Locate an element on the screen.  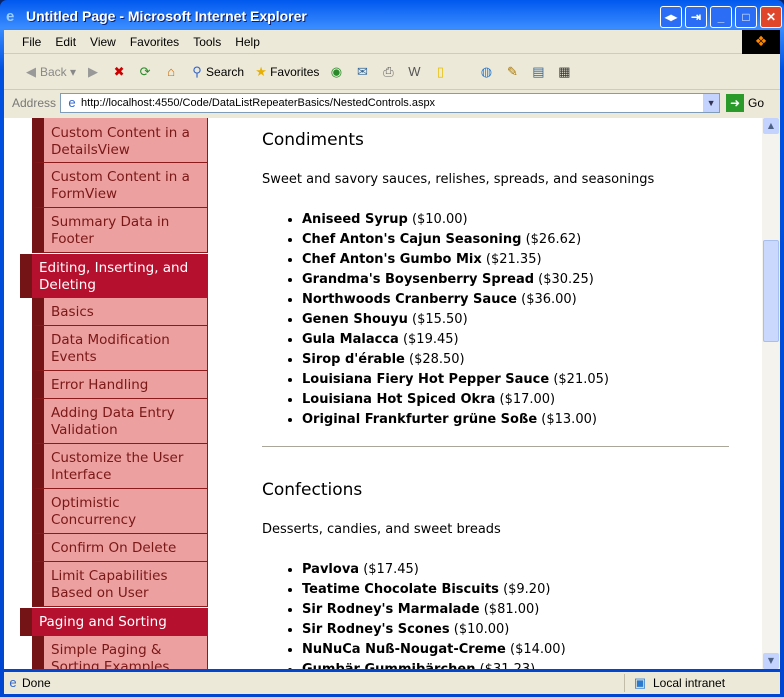
product-name: NuNuCa Nuß-Nougat-Creme is located at coordinates (404, 649).